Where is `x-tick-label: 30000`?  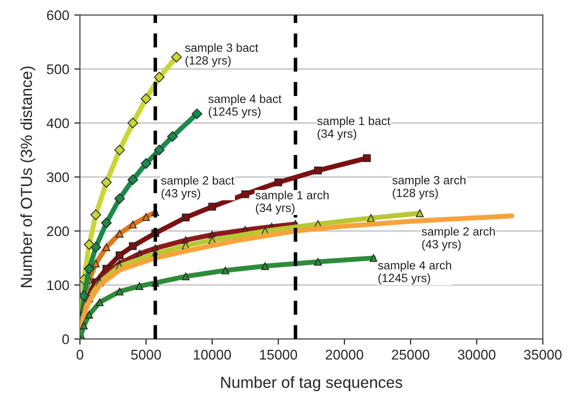 x-tick-label: 30000 is located at coordinates (477, 355).